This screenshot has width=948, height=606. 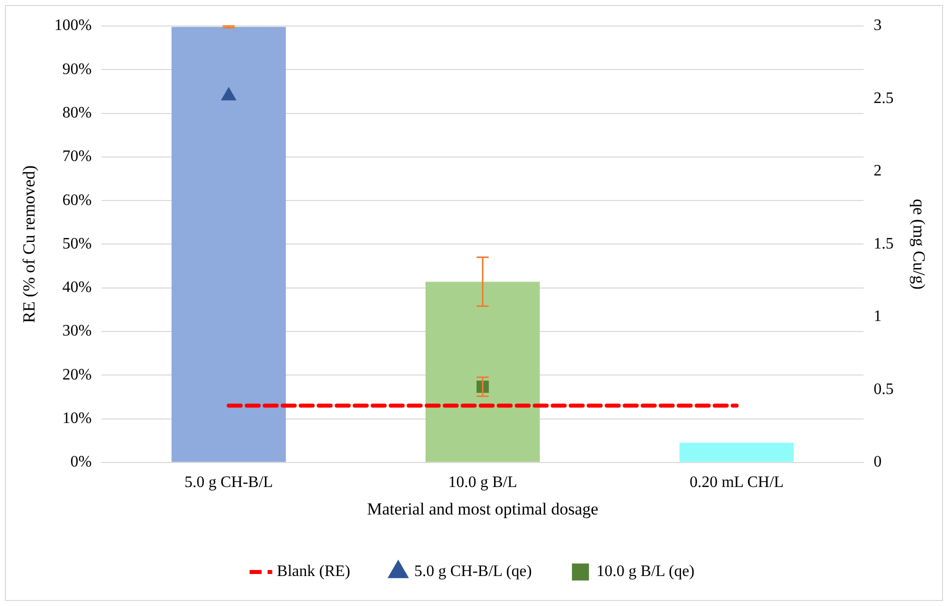 I want to click on y2-tick-label: 0.5, so click(x=884, y=389).